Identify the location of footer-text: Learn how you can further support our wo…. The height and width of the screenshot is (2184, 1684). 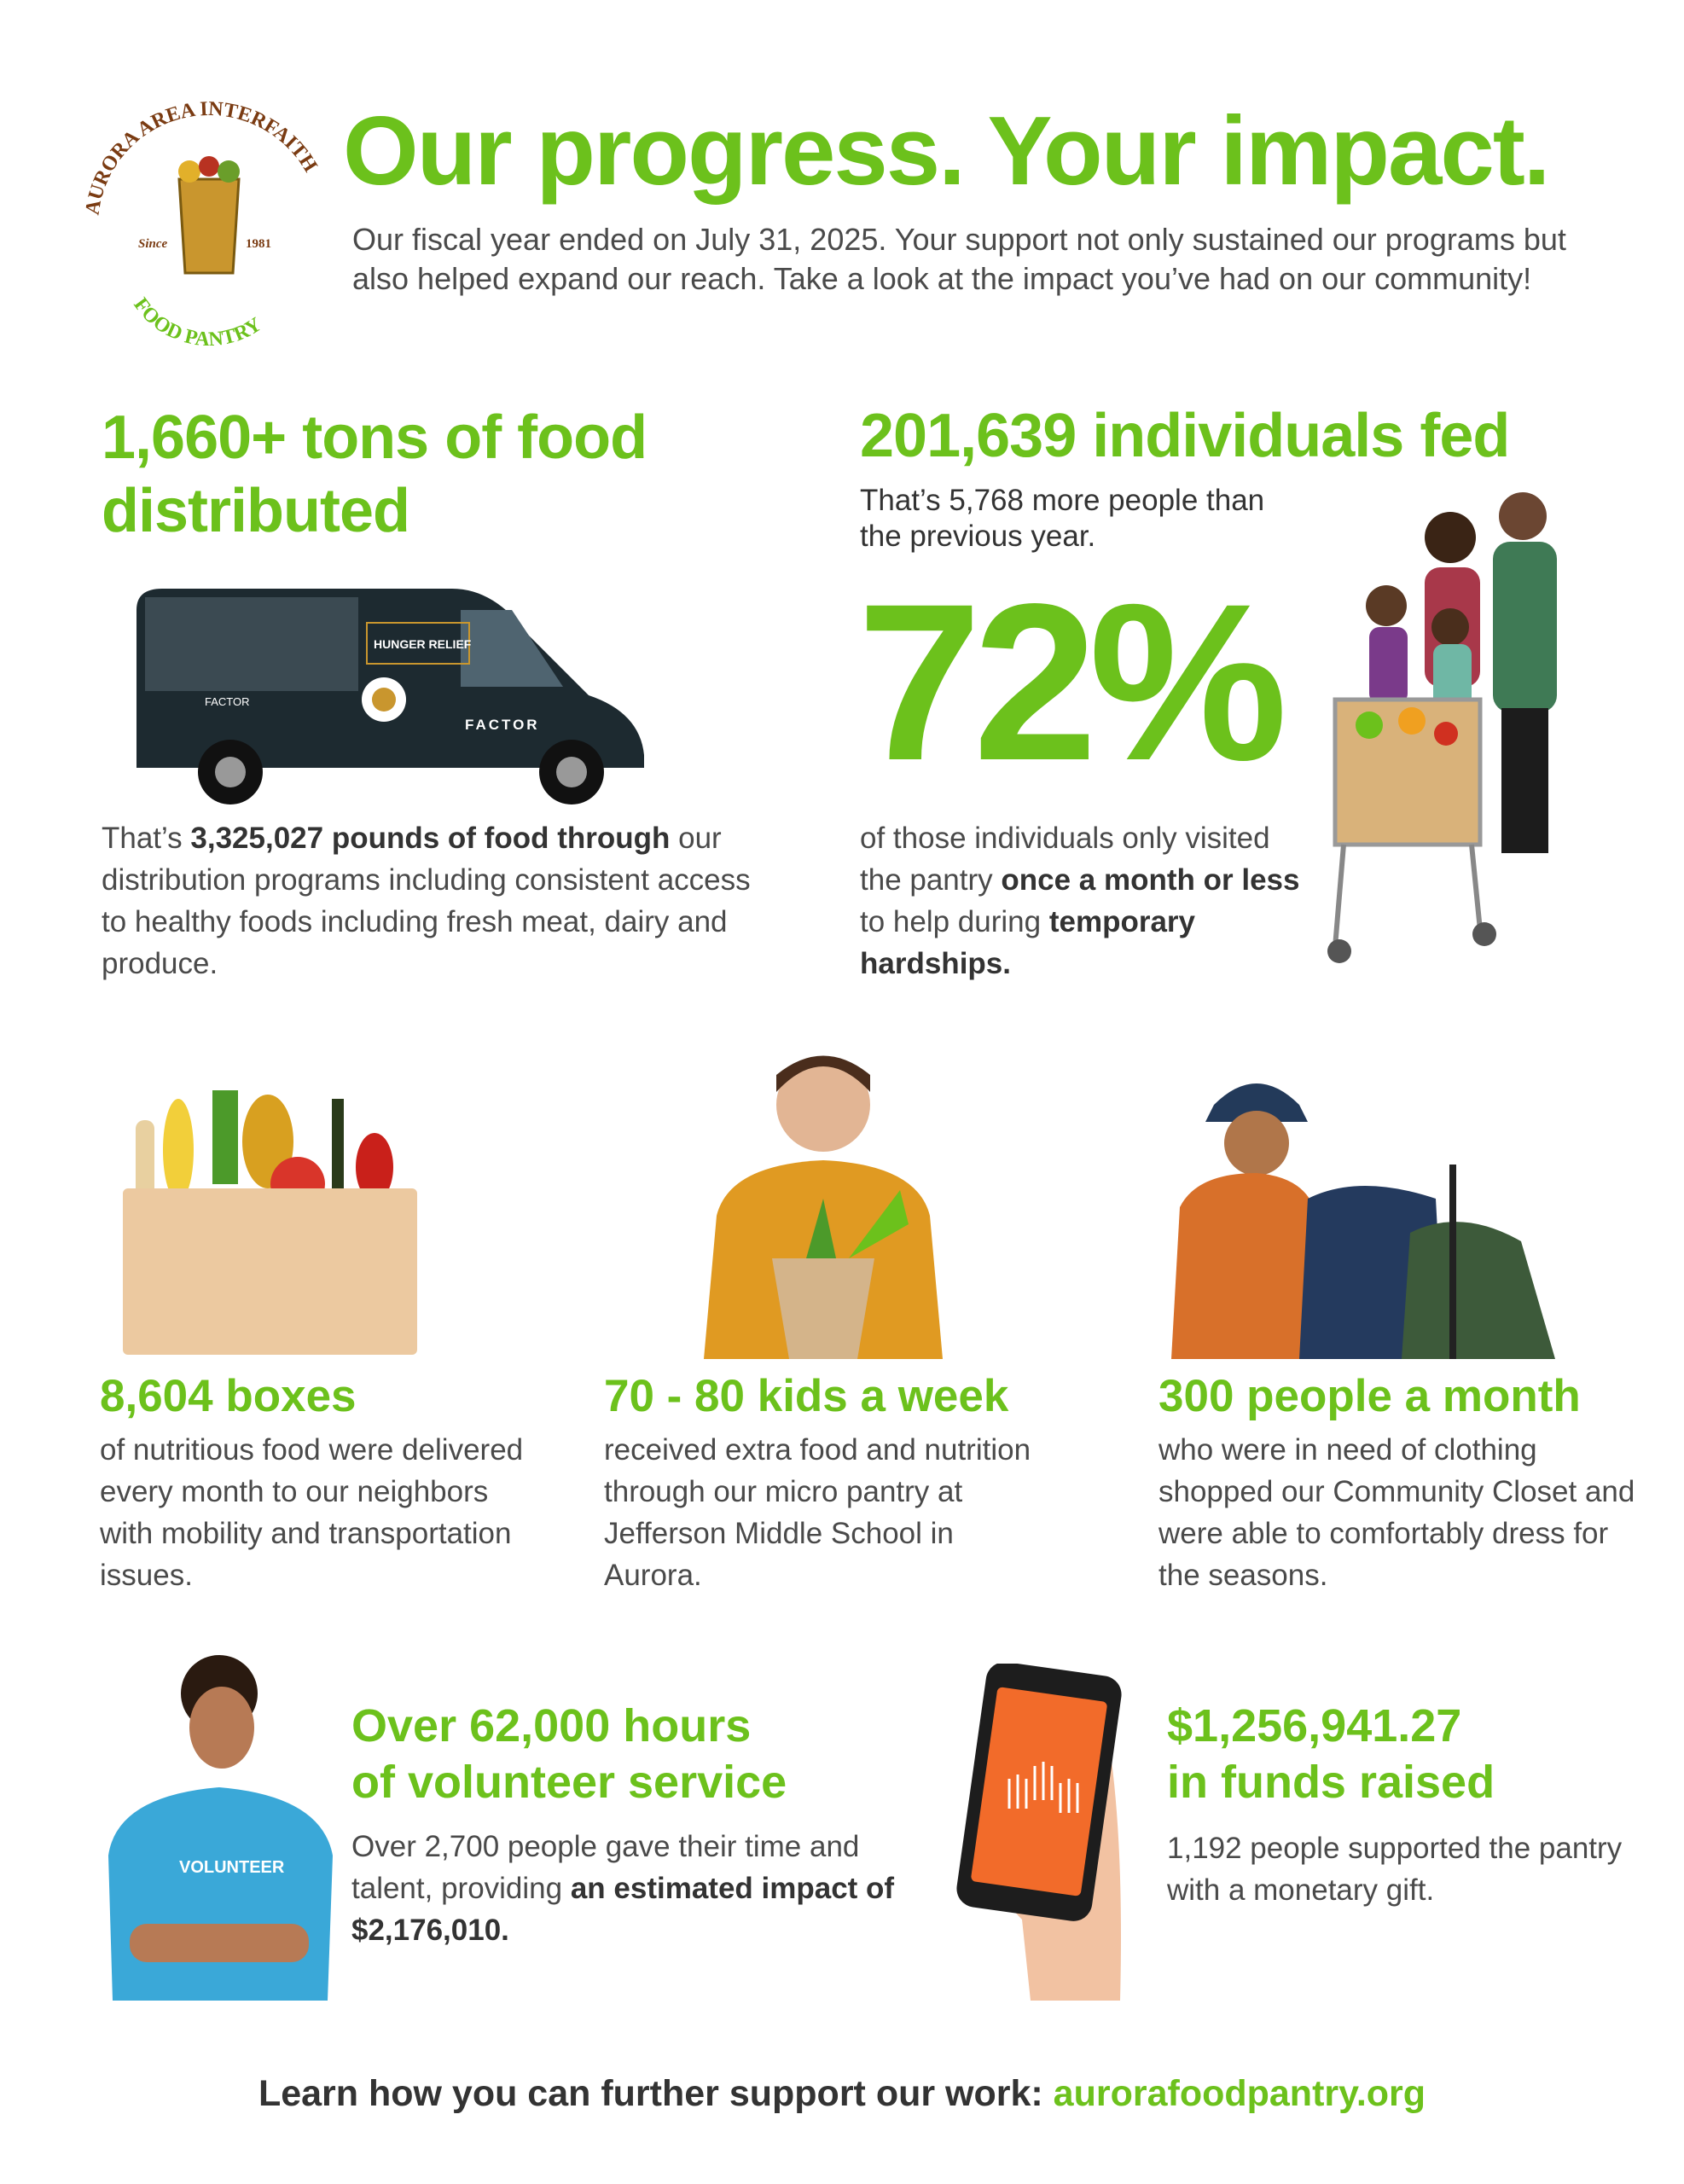
(656, 2094).